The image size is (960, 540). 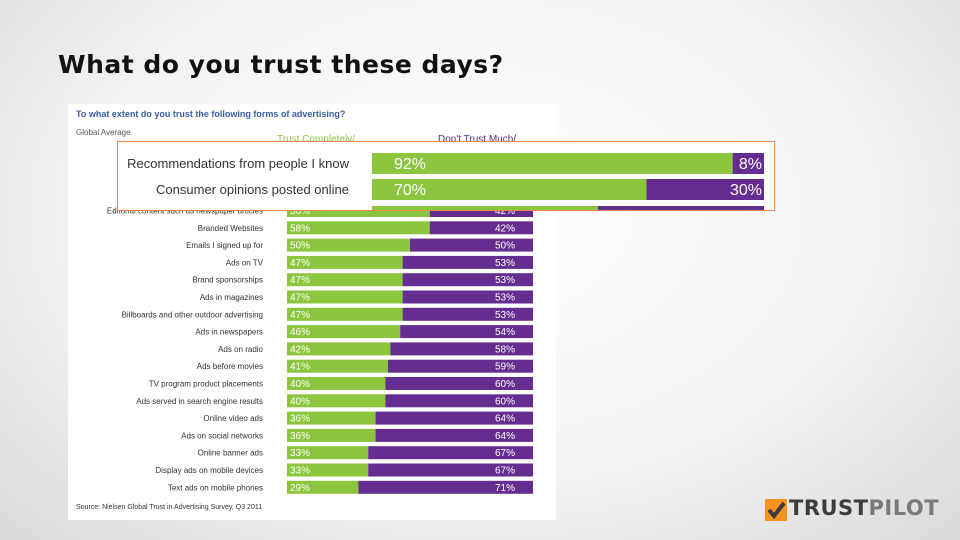 What do you see at coordinates (281, 64) in the screenshot?
I see `slide-title: What do you trust these days?` at bounding box center [281, 64].